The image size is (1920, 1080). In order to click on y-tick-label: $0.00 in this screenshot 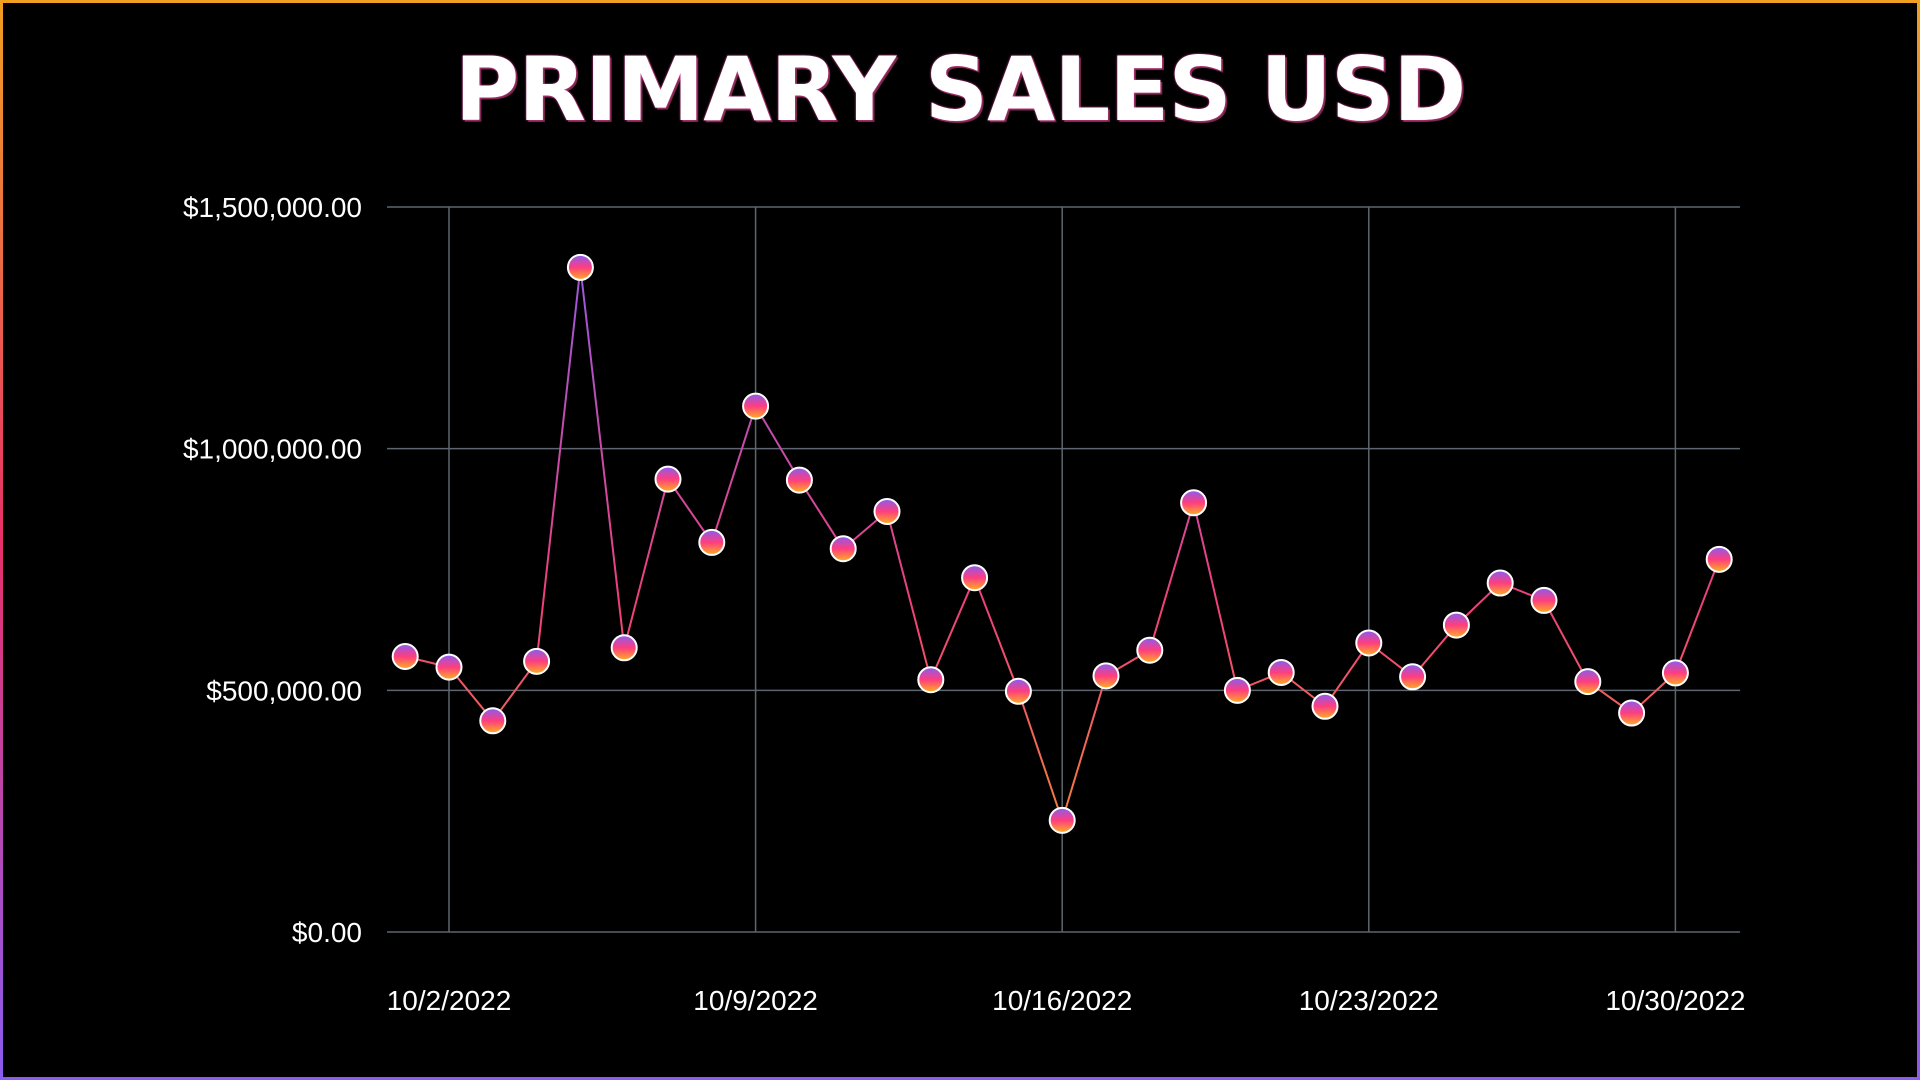, I will do `click(327, 932)`.